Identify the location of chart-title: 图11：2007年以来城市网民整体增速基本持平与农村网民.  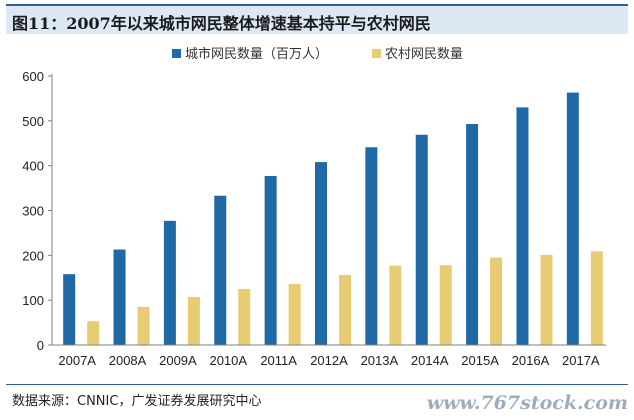
(221, 23).